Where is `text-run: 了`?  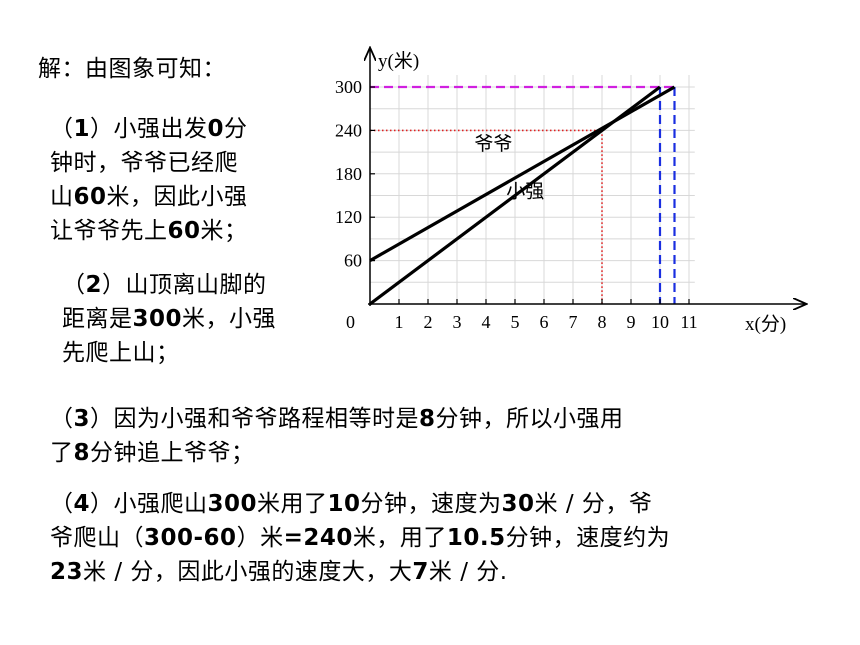
text-run: 了 is located at coordinates (62, 453).